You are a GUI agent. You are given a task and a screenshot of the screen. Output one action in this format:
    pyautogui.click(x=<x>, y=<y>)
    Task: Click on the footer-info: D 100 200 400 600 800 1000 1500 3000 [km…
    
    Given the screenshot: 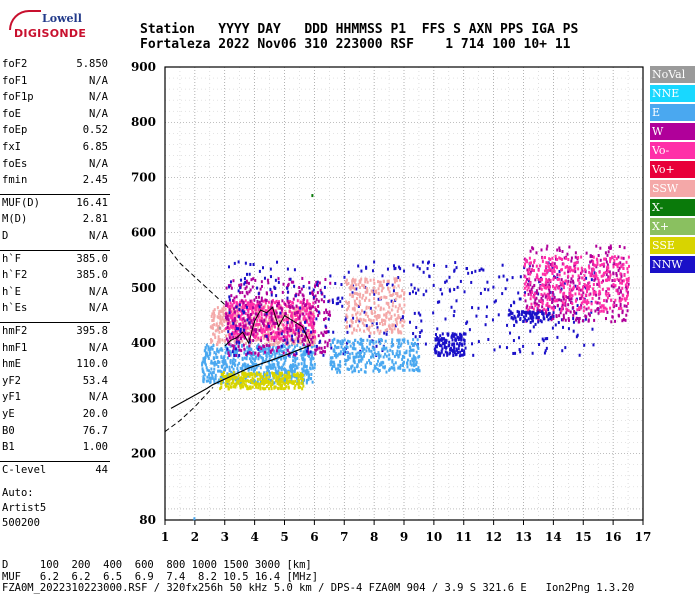 What is the action you would take?
    pyautogui.click(x=318, y=577)
    